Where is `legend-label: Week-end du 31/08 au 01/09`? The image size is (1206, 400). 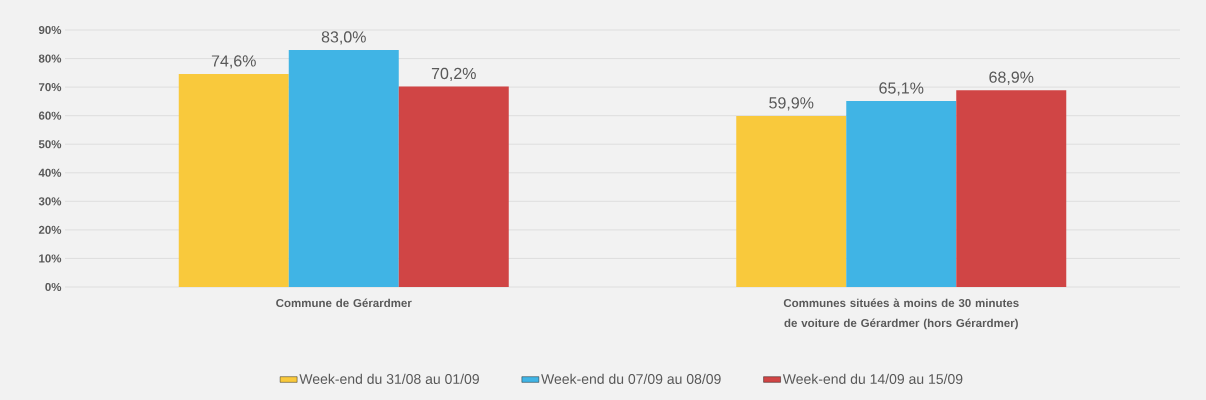 legend-label: Week-end du 31/08 au 01/09 is located at coordinates (389, 378).